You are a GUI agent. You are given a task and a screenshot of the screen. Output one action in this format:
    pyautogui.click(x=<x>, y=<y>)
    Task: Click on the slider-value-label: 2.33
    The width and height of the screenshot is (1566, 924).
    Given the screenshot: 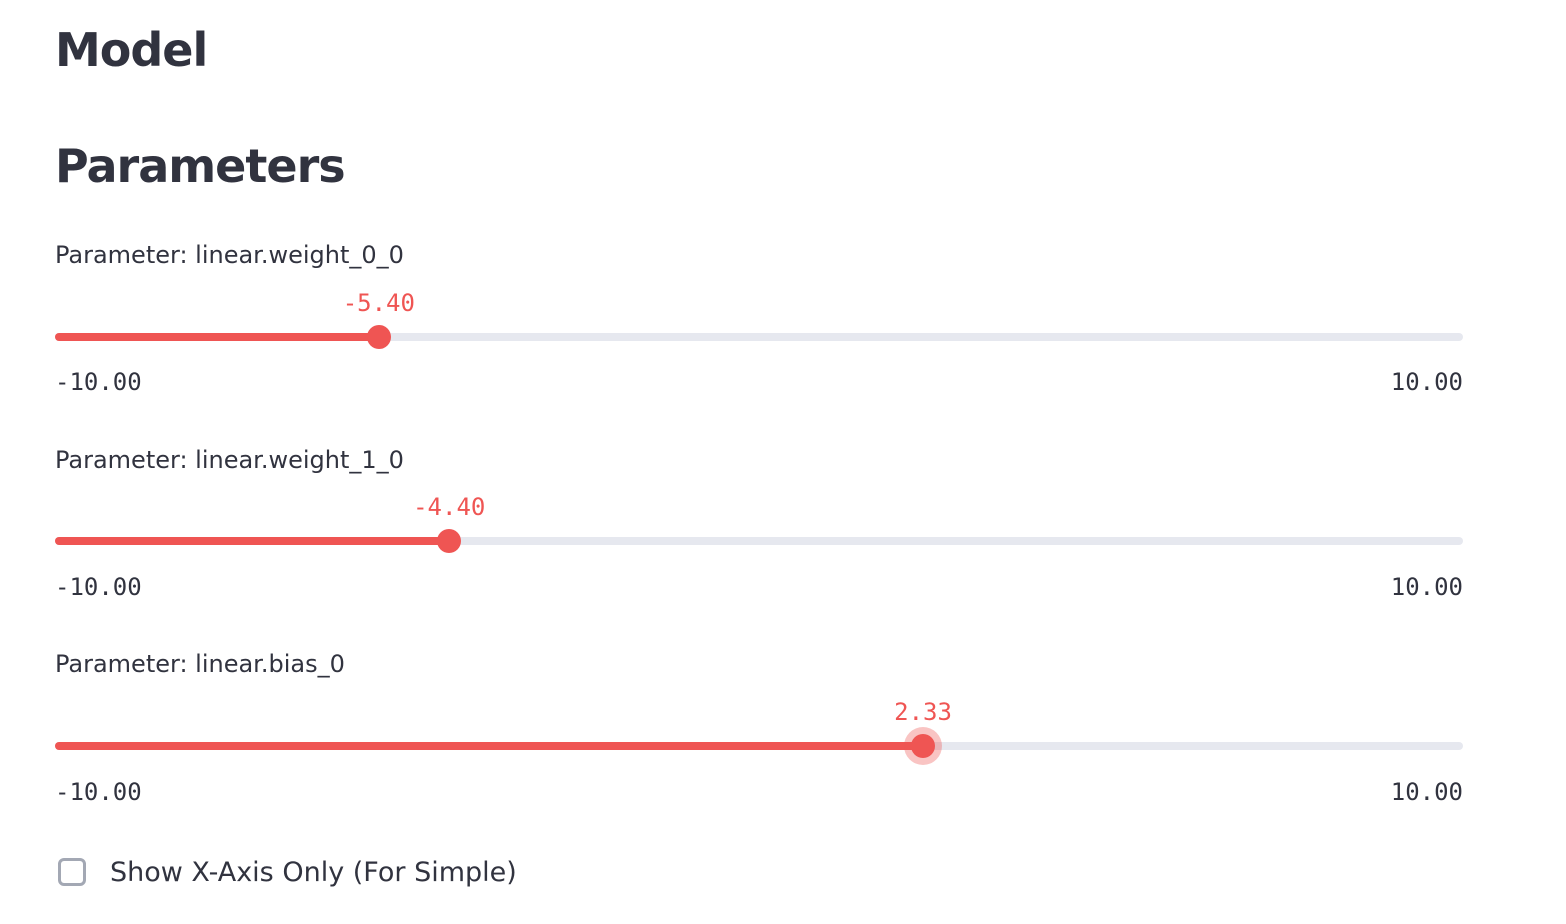 What is the action you would take?
    pyautogui.click(x=923, y=712)
    